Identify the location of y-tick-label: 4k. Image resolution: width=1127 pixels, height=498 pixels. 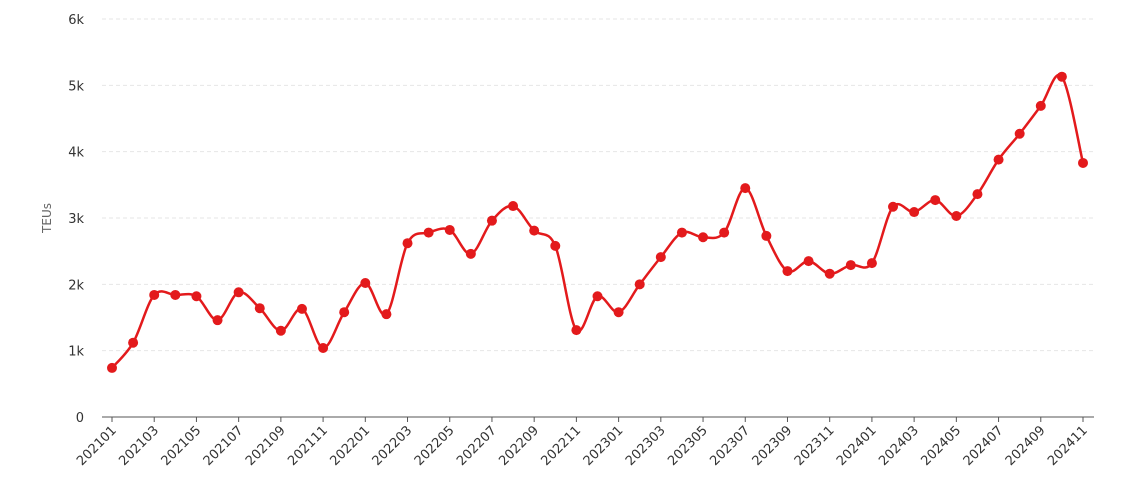
(76, 153).